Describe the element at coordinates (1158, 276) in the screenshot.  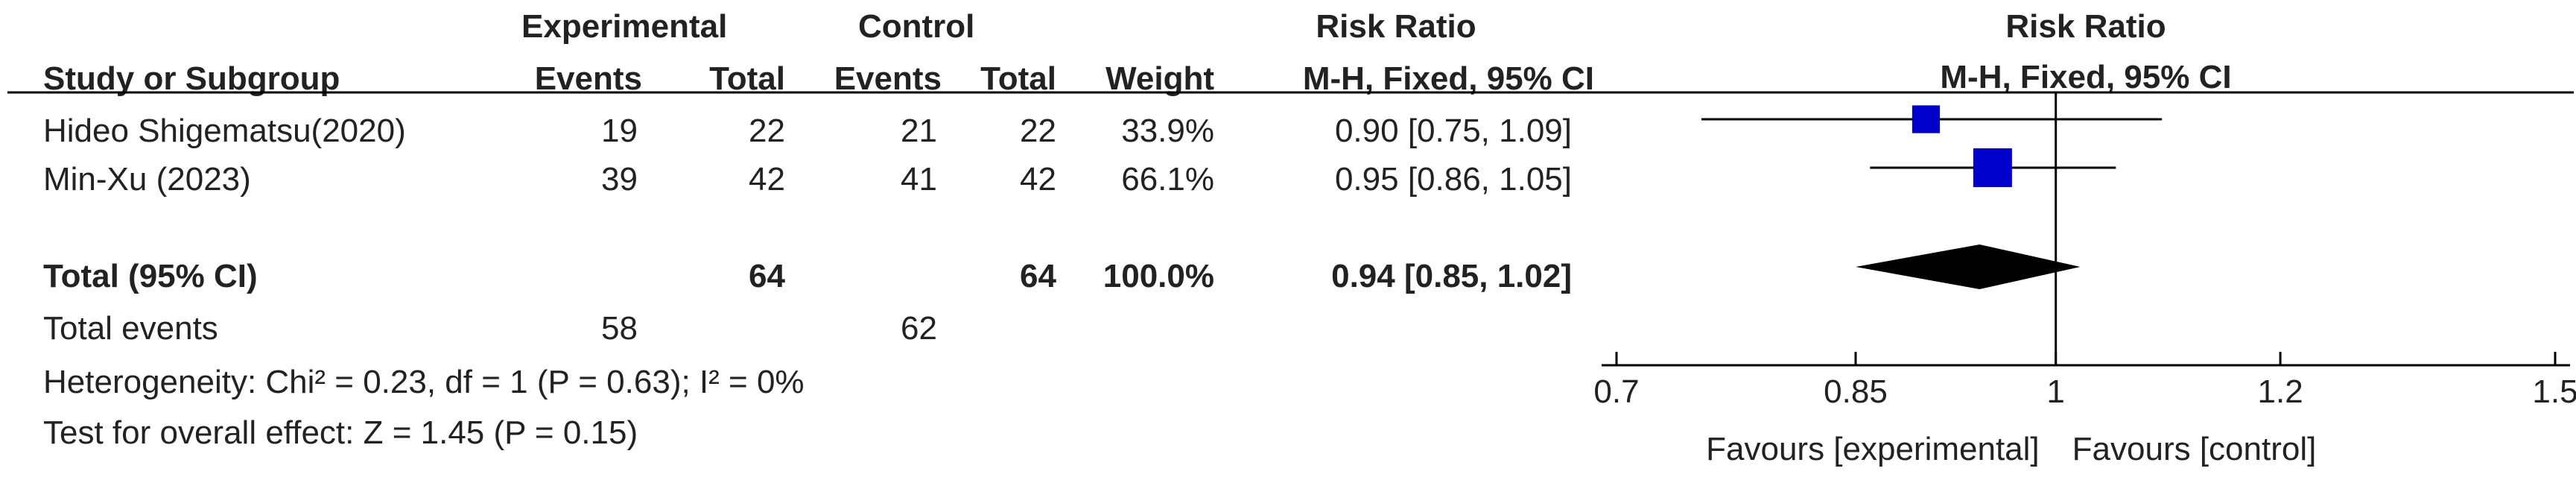
I see `total-weight: 100.0%` at that location.